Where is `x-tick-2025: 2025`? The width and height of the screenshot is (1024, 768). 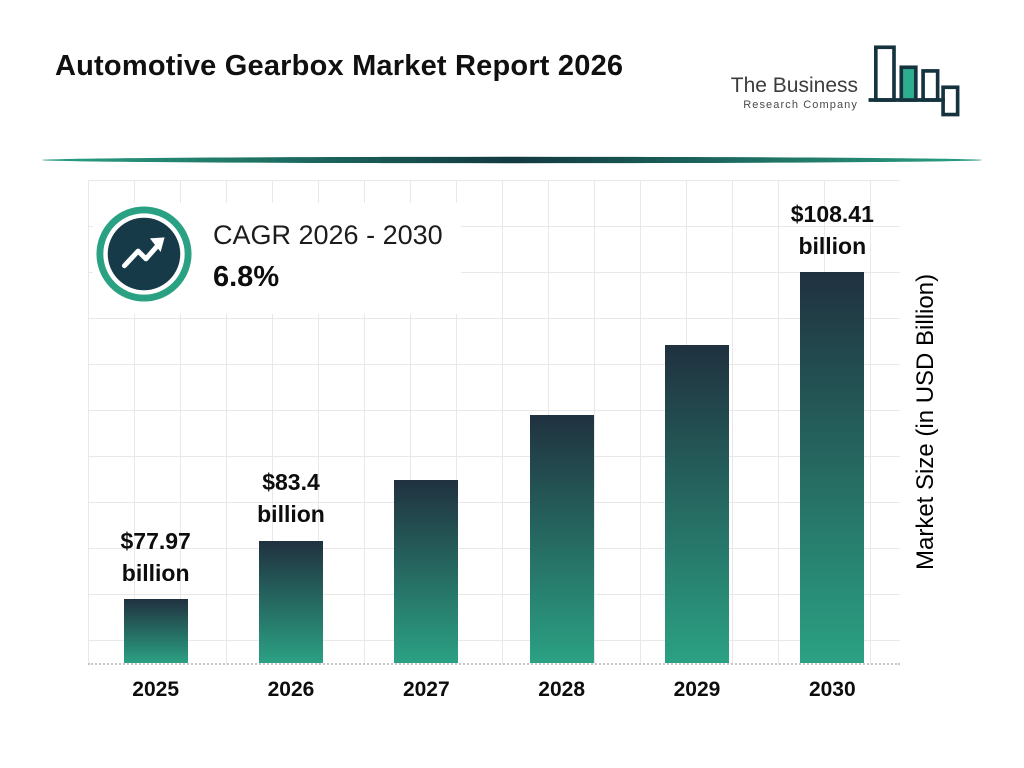
x-tick-2025: 2025 is located at coordinates (156, 689).